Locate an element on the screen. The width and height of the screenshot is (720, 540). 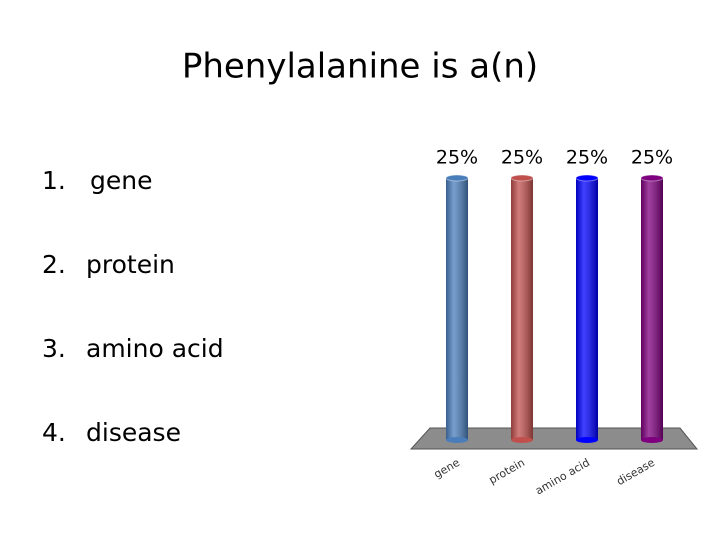
option-number: 2. is located at coordinates (54, 264).